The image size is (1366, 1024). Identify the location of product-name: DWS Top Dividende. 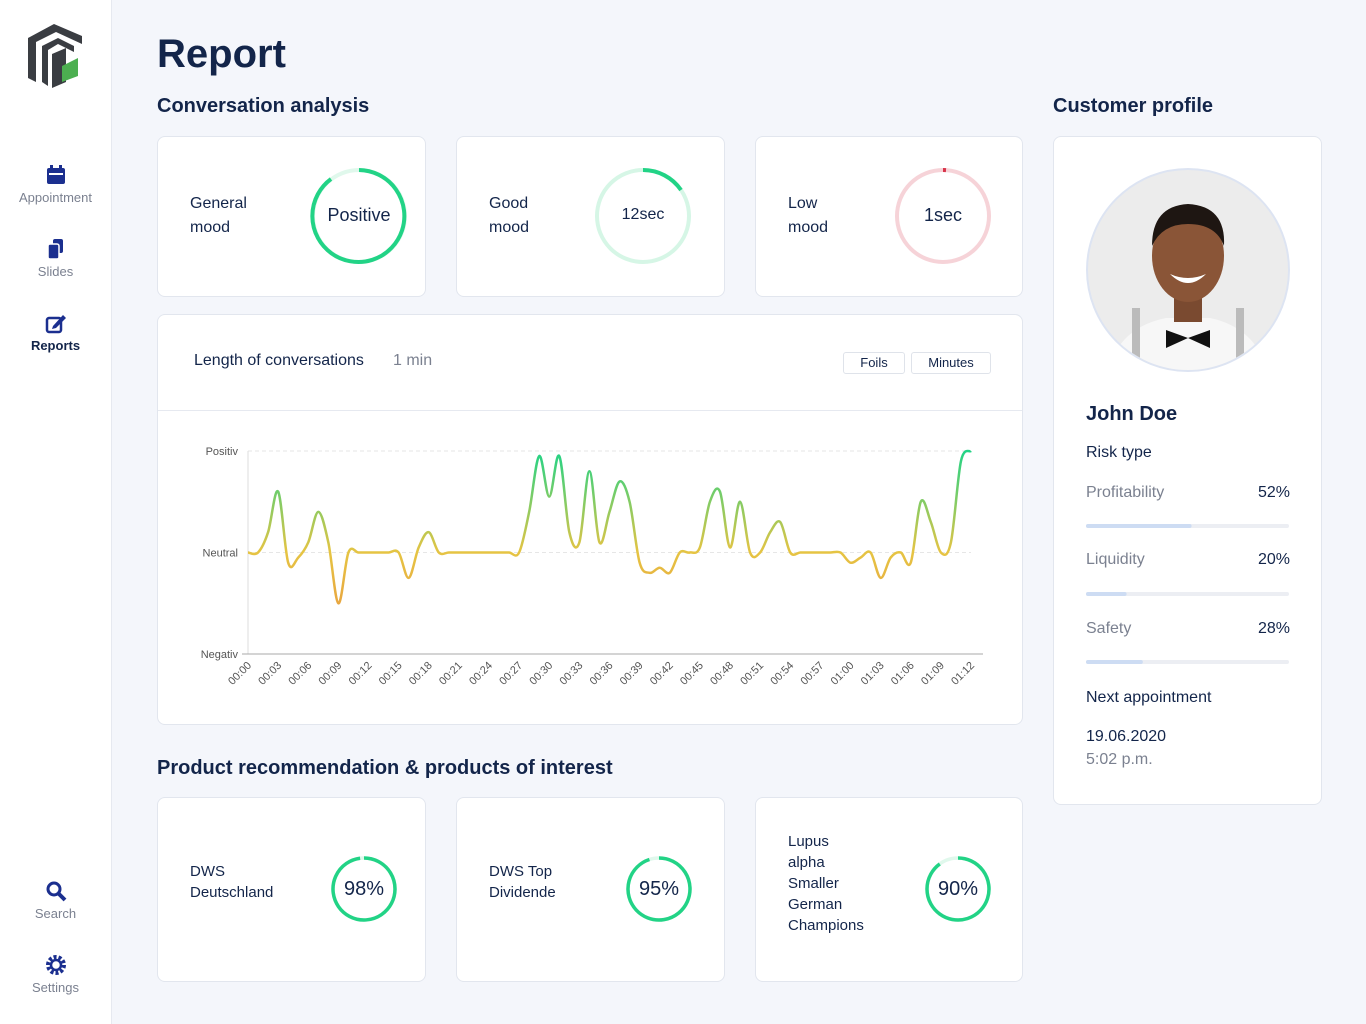
(522, 882).